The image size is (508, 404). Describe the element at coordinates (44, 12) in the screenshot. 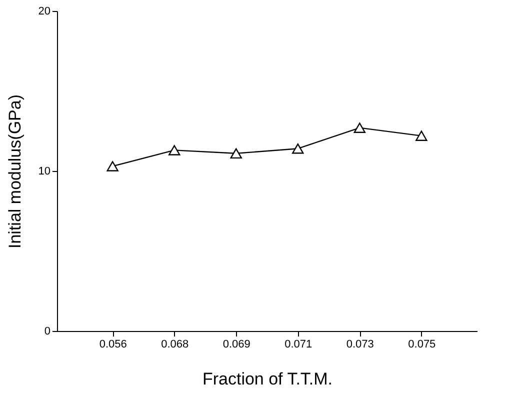

I see `y-tick-label: 20` at that location.